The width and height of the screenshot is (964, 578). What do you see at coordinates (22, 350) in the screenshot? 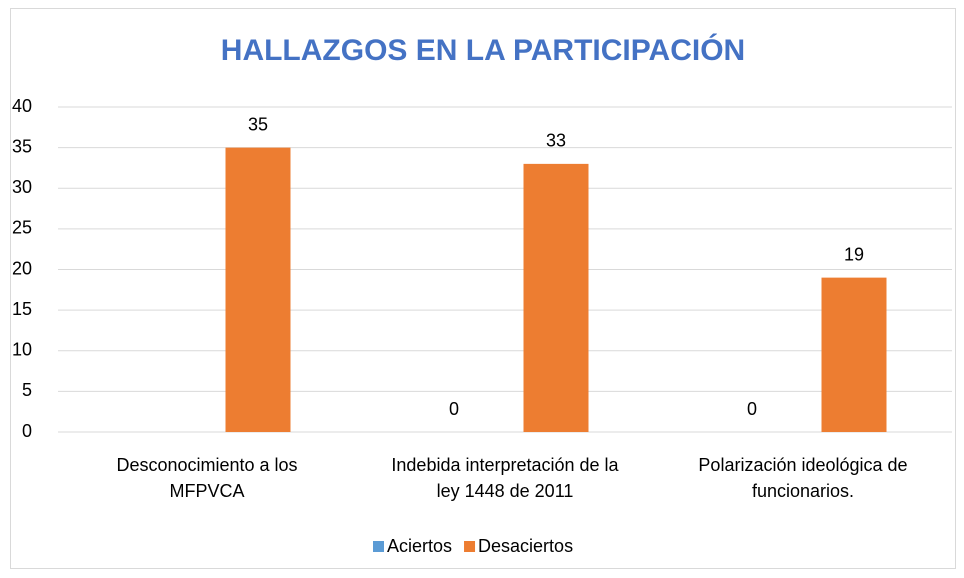
I see `y-tick-label: 10` at bounding box center [22, 350].